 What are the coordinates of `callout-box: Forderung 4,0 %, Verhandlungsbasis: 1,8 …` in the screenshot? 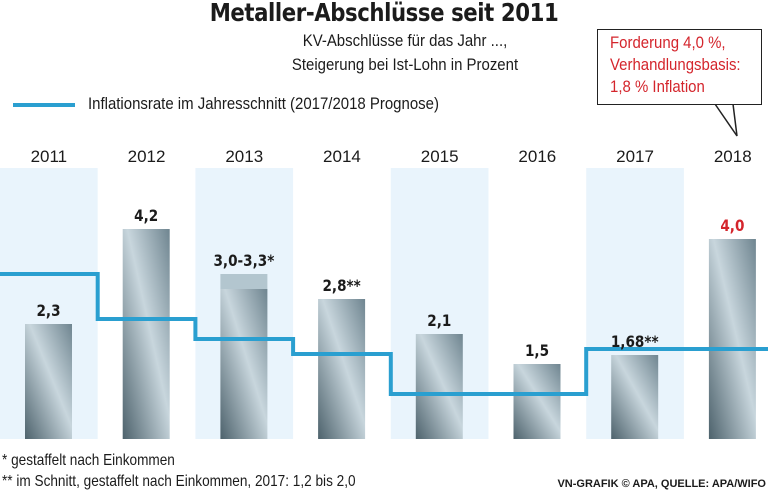 It's located at (679, 67).